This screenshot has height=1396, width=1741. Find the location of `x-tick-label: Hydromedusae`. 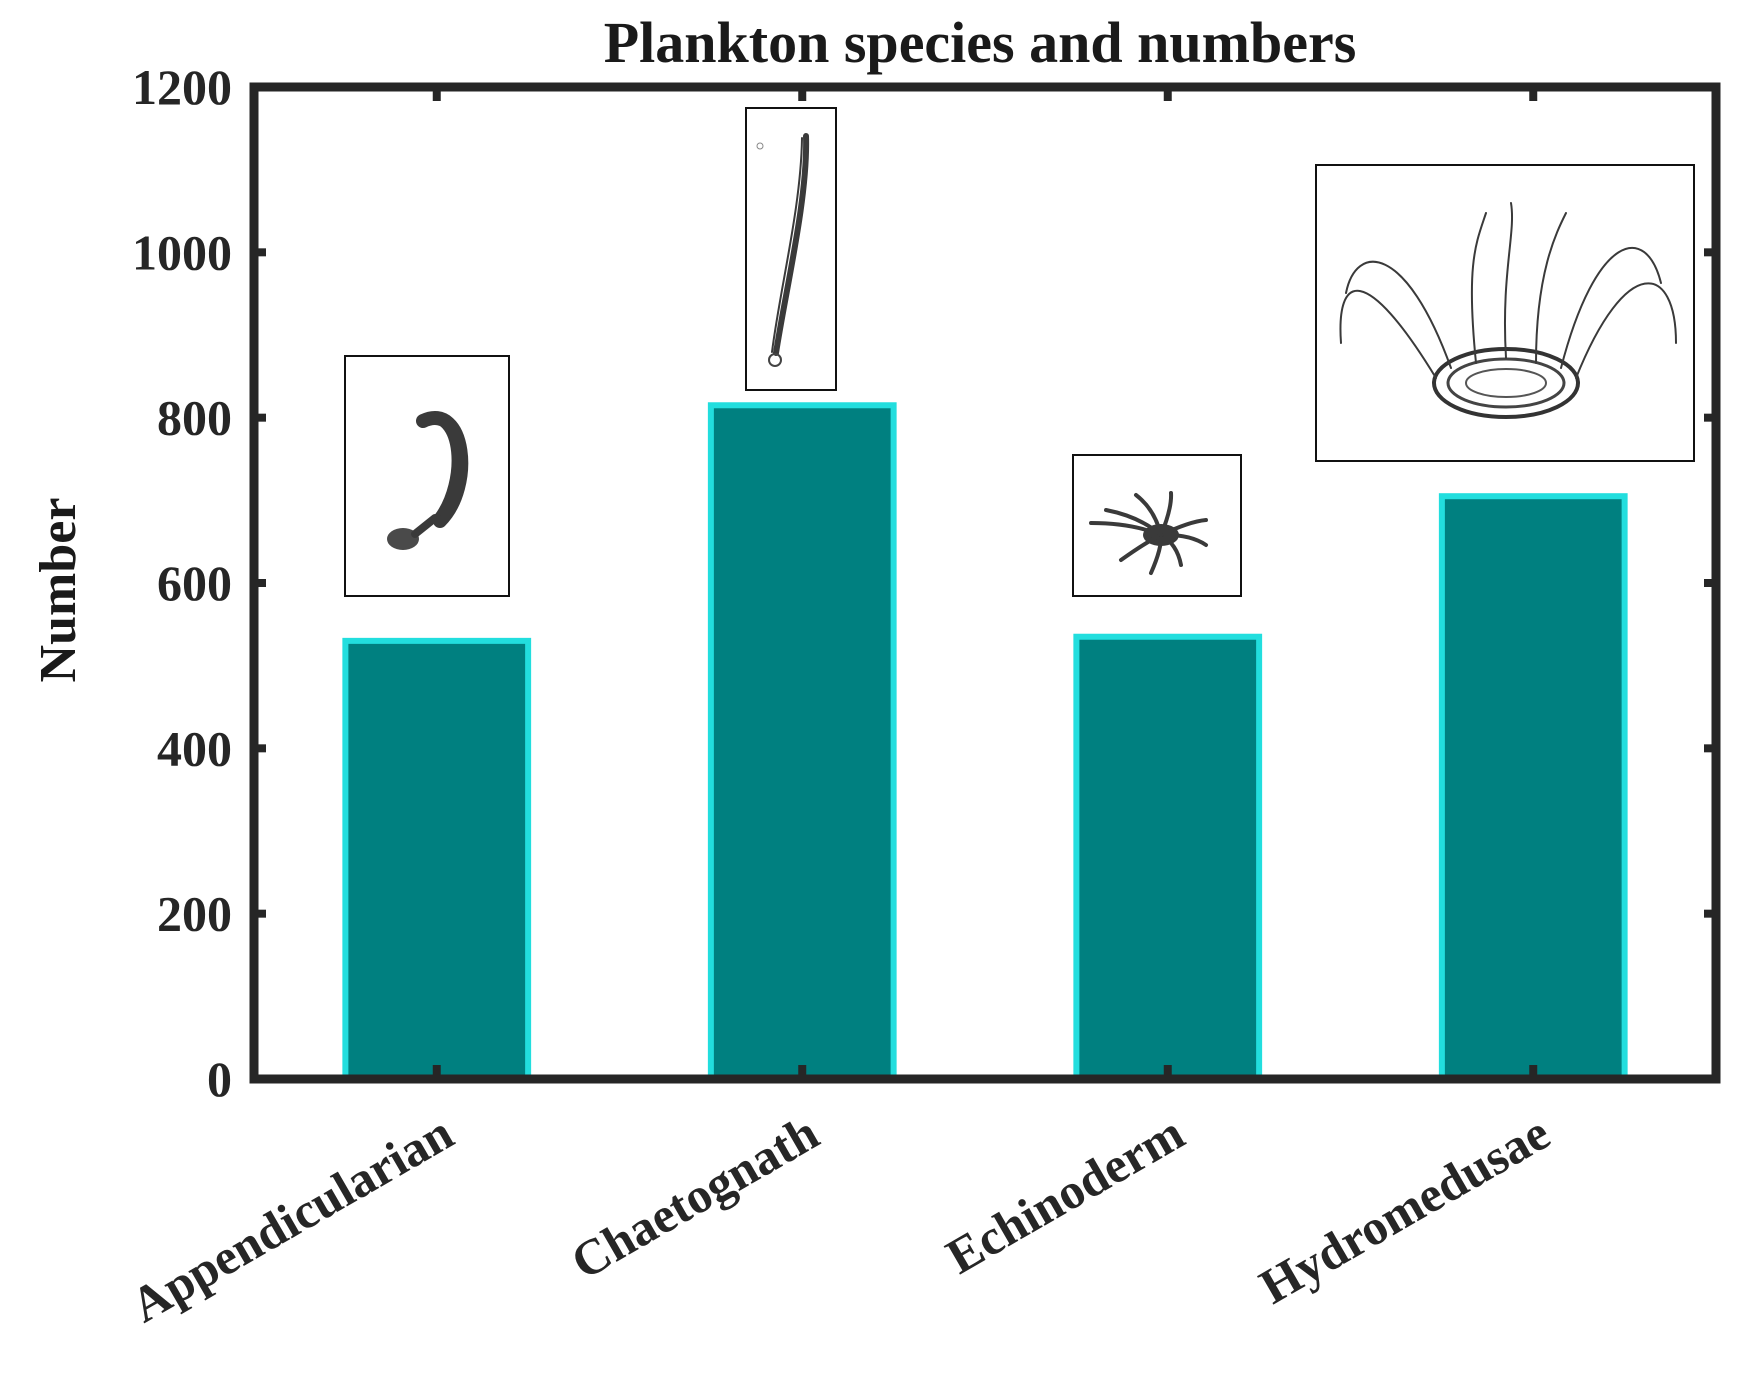

x-tick-label: Hydromedusae is located at coordinates (1404, 1209).